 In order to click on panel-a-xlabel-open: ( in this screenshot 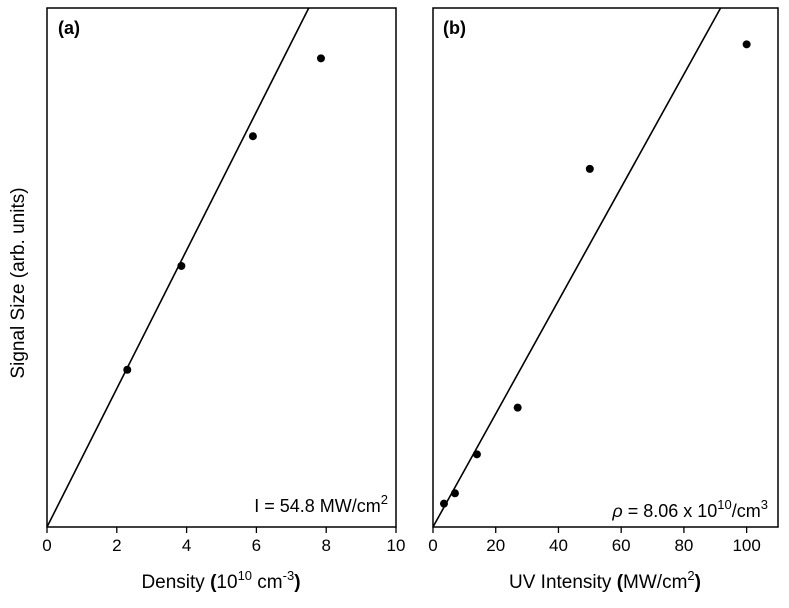, I will do `click(213, 582)`.